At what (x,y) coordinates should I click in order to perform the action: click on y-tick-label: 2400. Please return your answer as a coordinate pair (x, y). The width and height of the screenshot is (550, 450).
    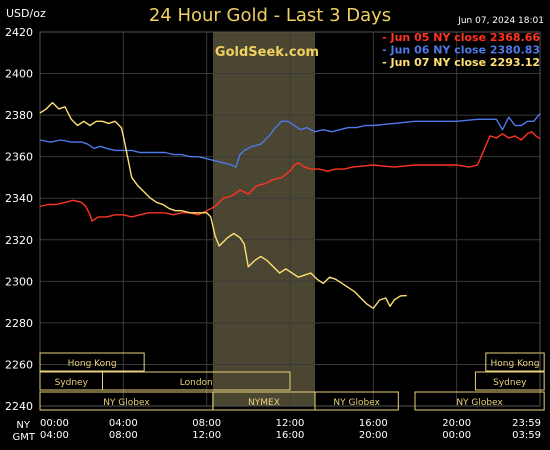
    Looking at the image, I should click on (19, 74).